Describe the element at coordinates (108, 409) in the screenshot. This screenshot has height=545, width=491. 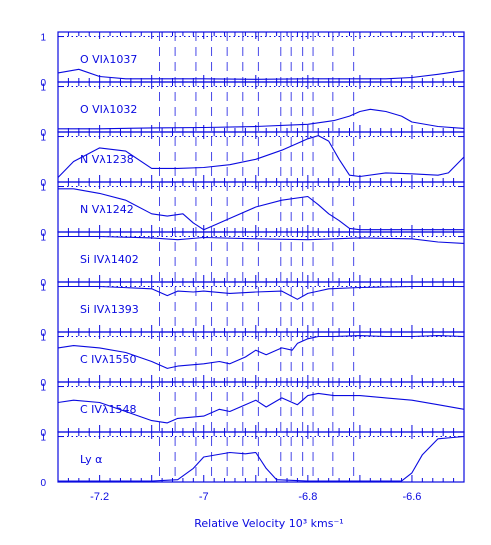
I see `panel-label: C IVλ1548` at that location.